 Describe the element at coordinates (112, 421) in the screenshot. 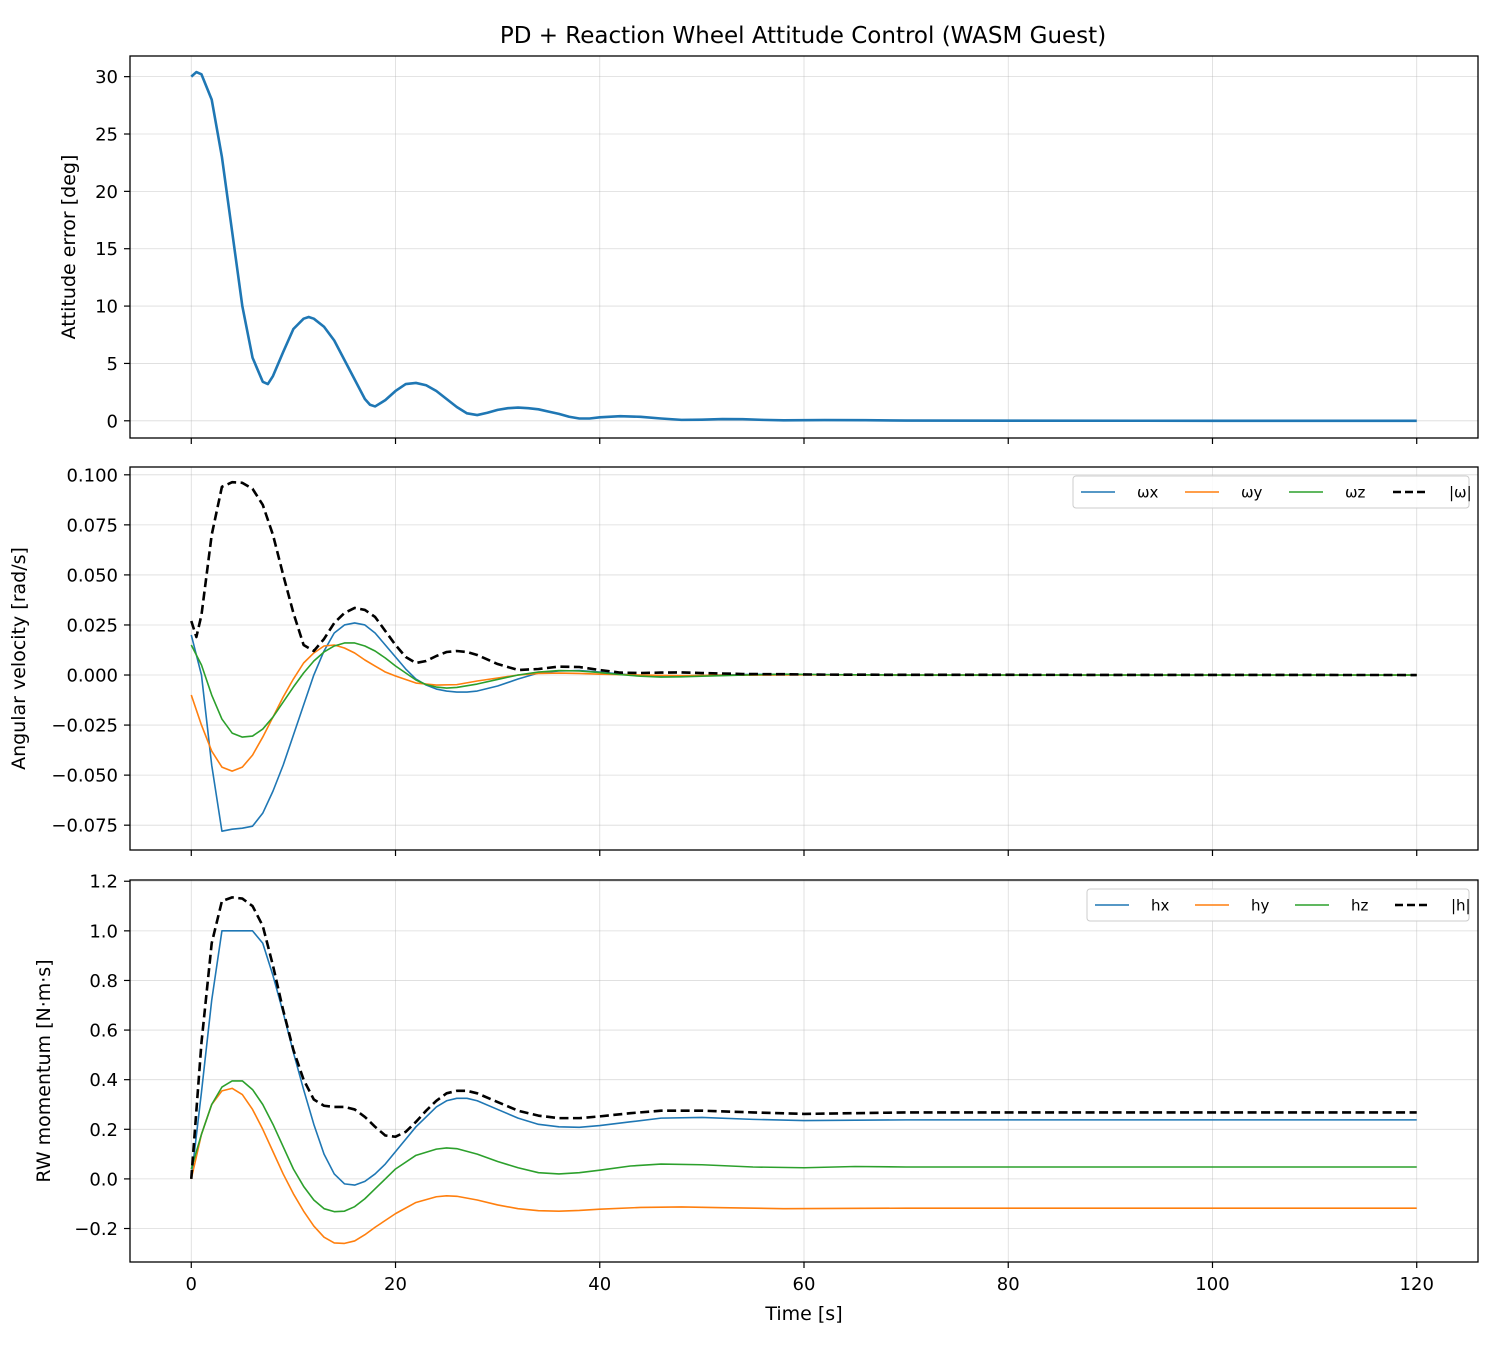

I see `y-tick-label: 0` at that location.